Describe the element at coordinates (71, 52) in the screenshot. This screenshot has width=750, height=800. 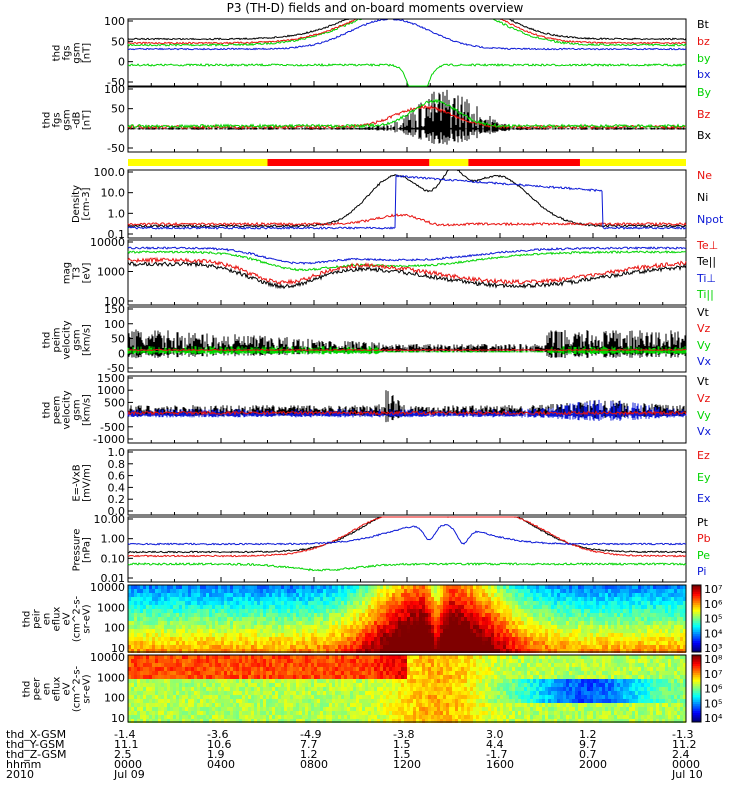
I see `y-axis-title: thd fgs gsm [nT]` at that location.